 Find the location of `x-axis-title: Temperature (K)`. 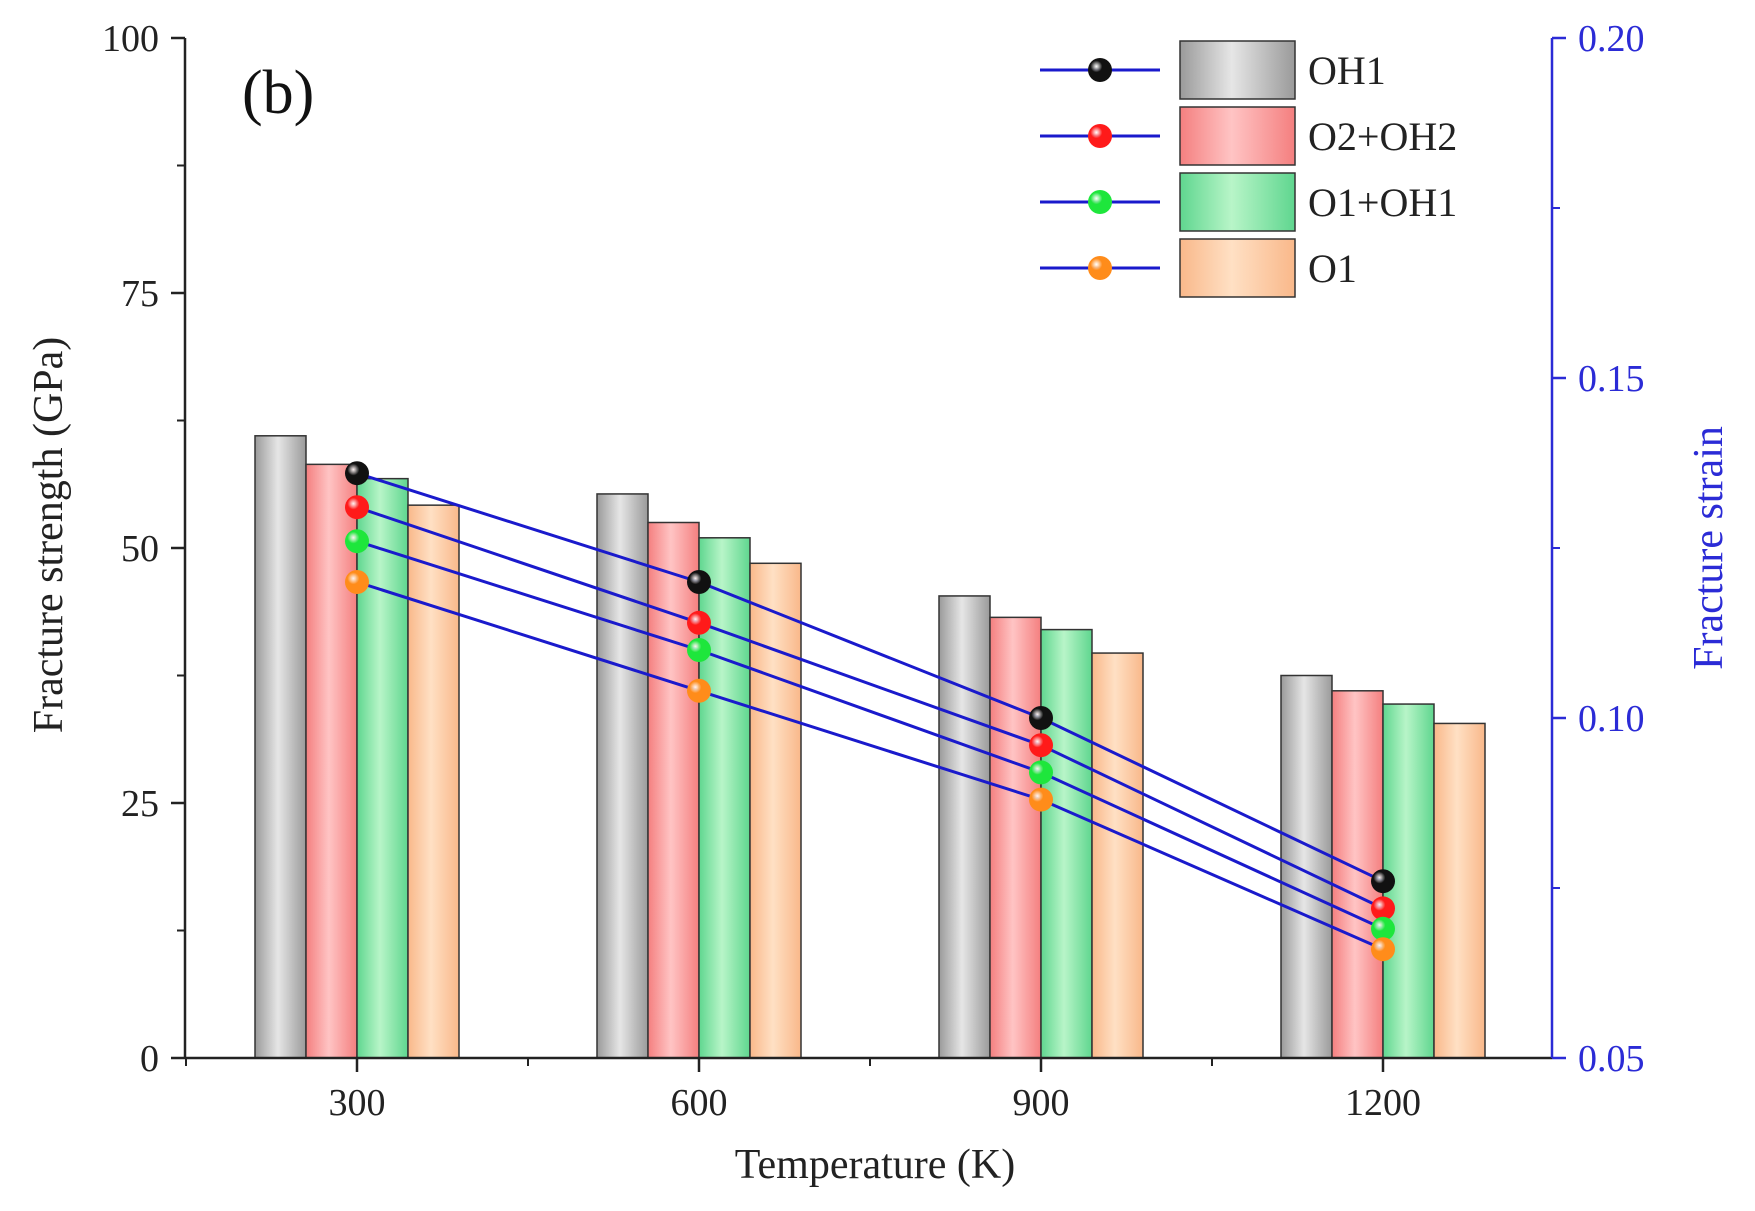

x-axis-title: Temperature (K) is located at coordinates (875, 1165).